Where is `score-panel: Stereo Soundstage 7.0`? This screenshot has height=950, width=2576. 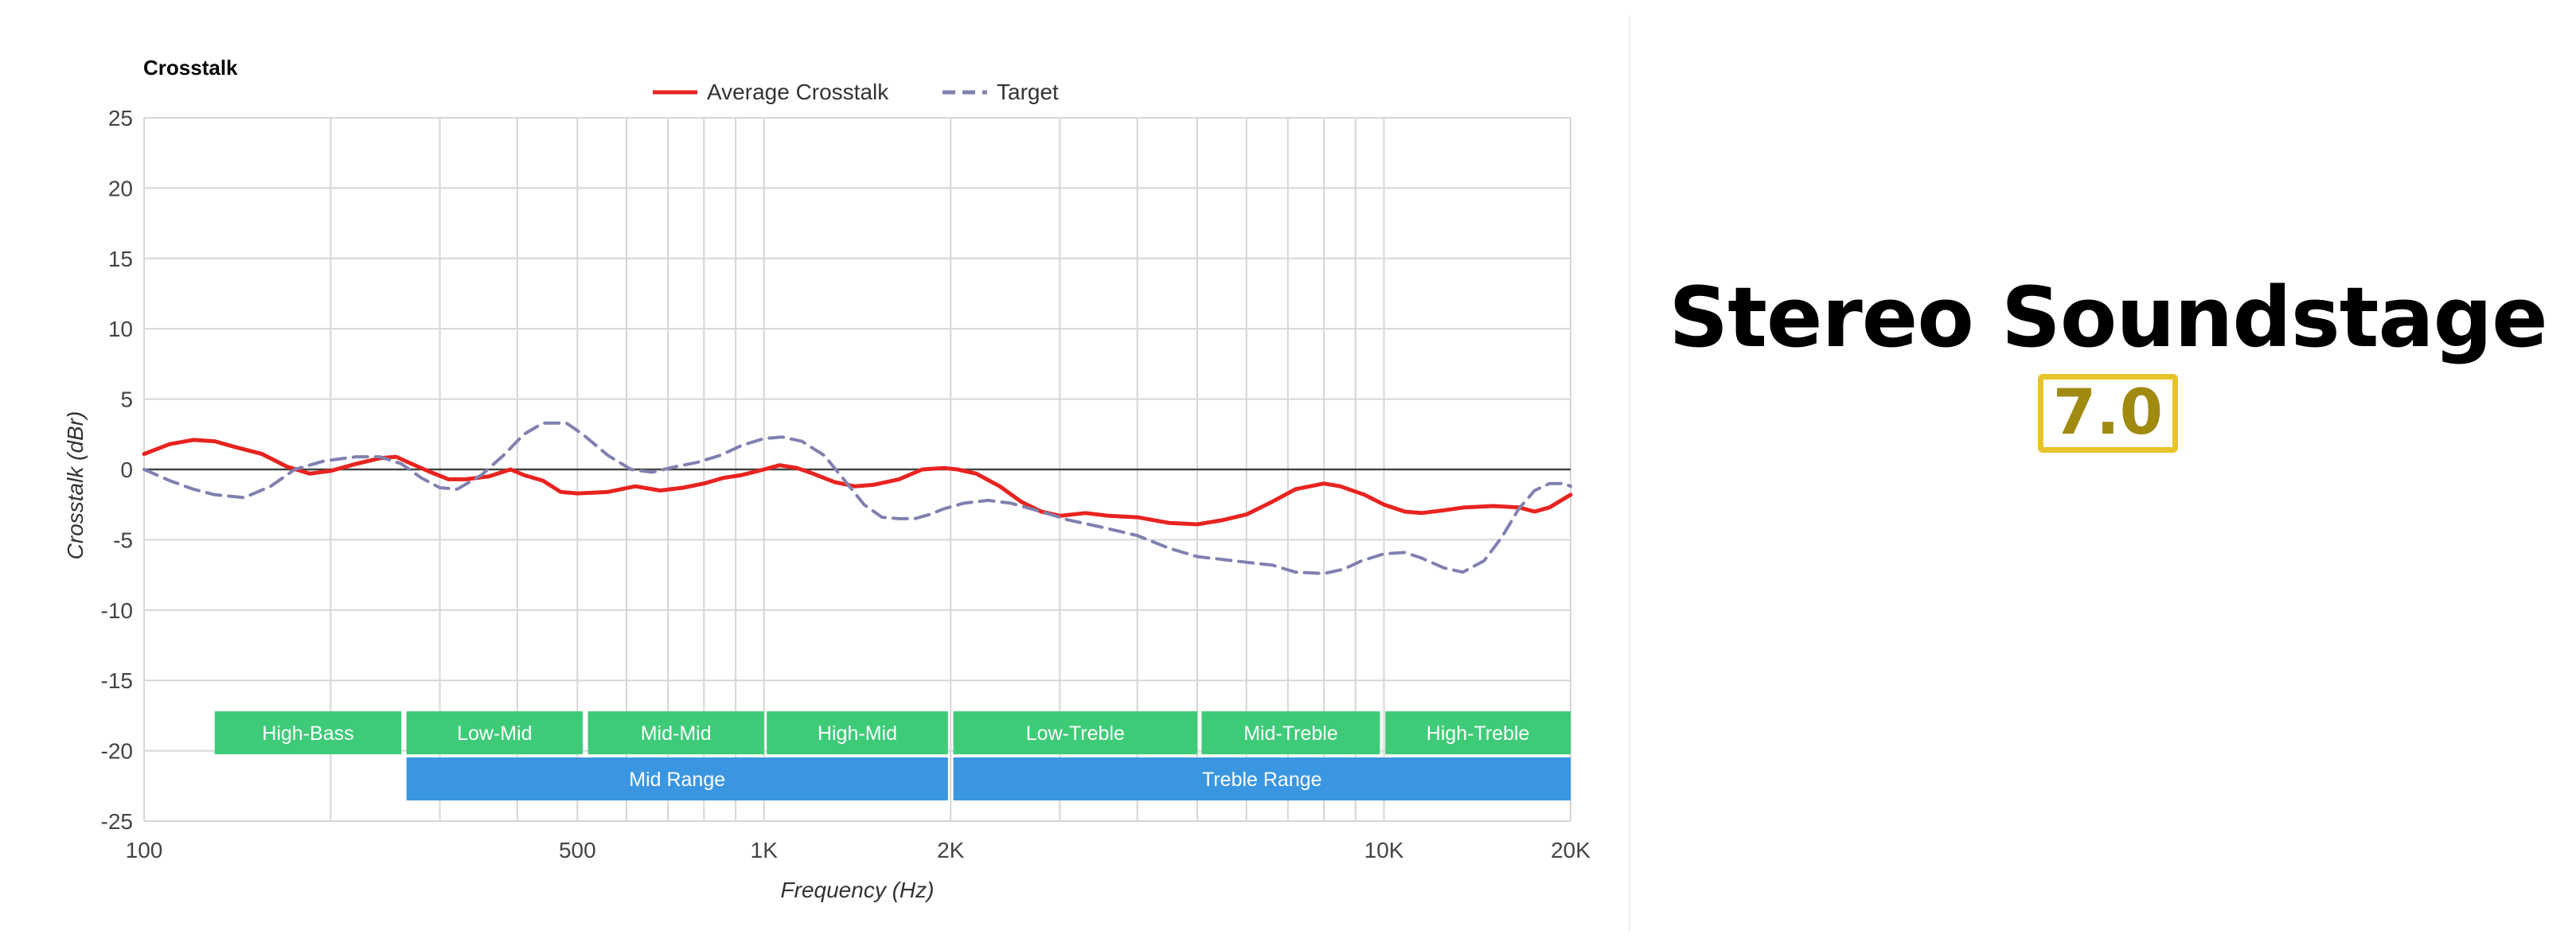 score-panel: Stereo Soundstage 7.0 is located at coordinates (2108, 362).